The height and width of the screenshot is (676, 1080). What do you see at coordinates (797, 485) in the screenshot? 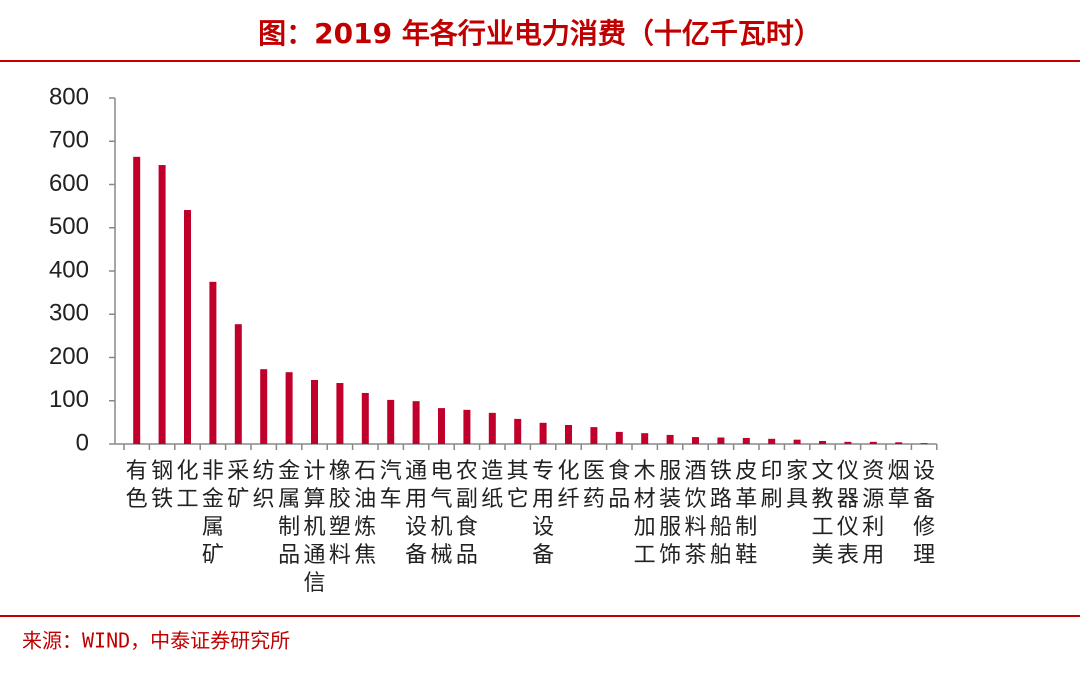
I see `x-tick-label: 家具` at bounding box center [797, 485].